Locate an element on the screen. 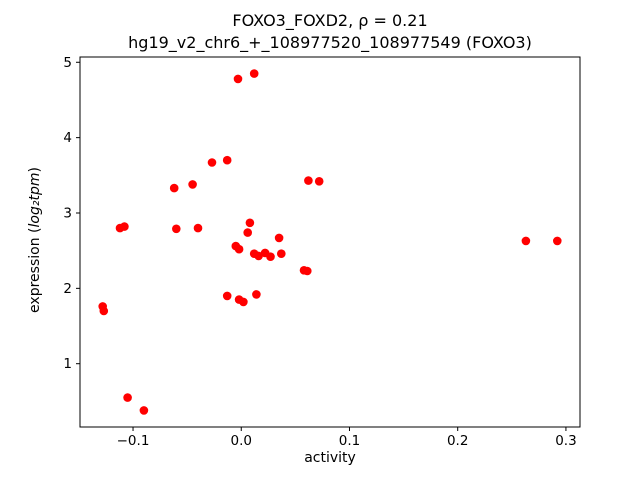  x-tick-label: 0.2 is located at coordinates (457, 441).